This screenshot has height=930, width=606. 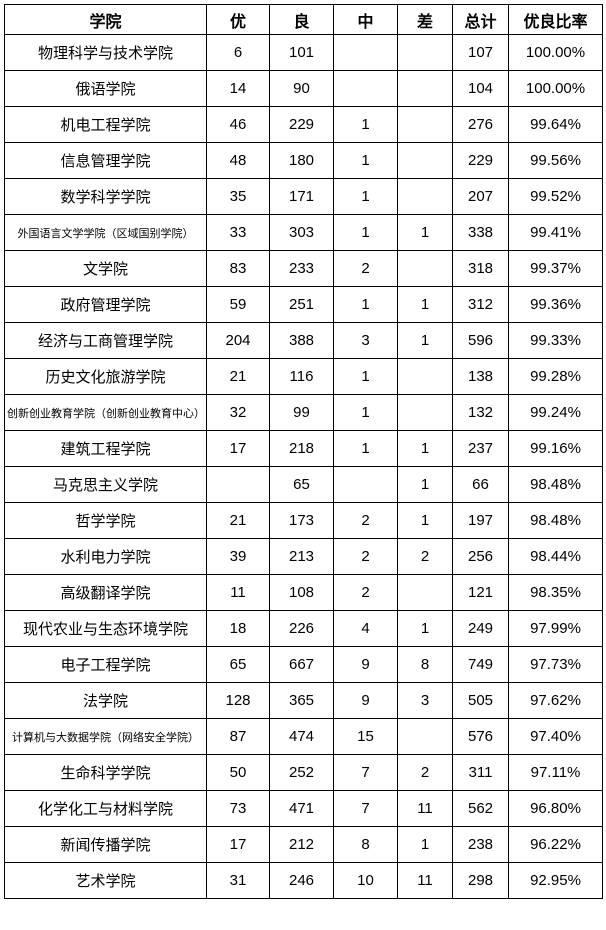 What do you see at coordinates (105, 664) in the screenshot?
I see `college-name-cell: 电子工程学院` at bounding box center [105, 664].